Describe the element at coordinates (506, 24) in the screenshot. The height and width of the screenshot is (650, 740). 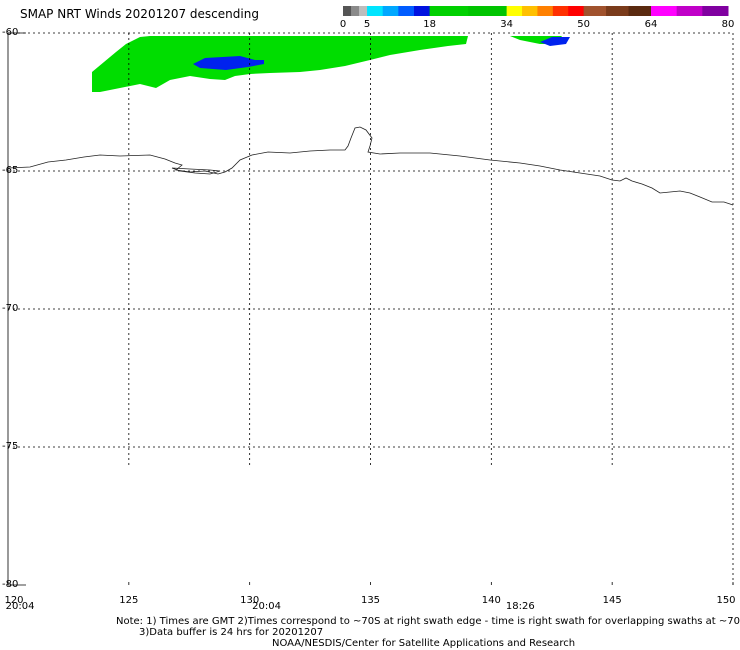
I see `colorbar-tick-label: 34` at that location.